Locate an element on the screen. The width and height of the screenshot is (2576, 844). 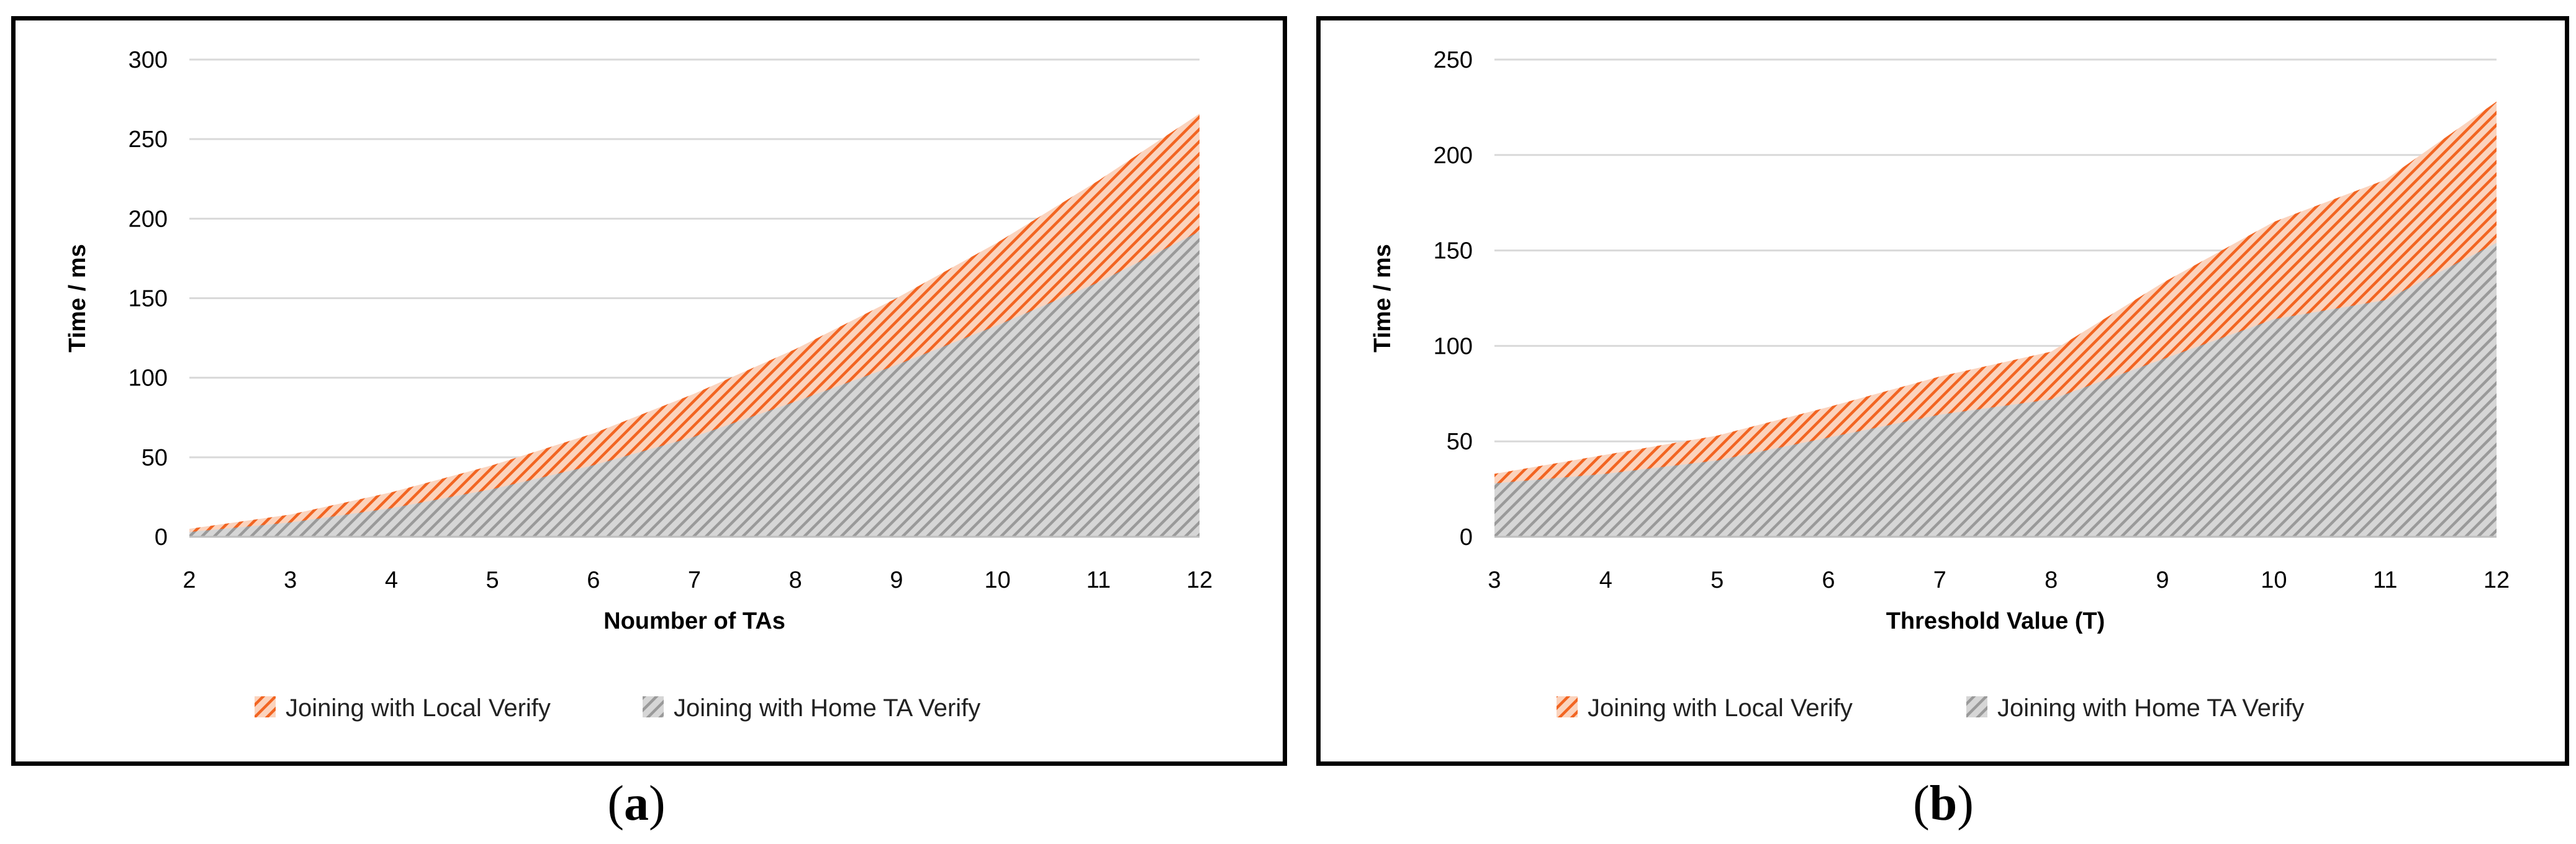
x-tick-label: 2 is located at coordinates (189, 580).